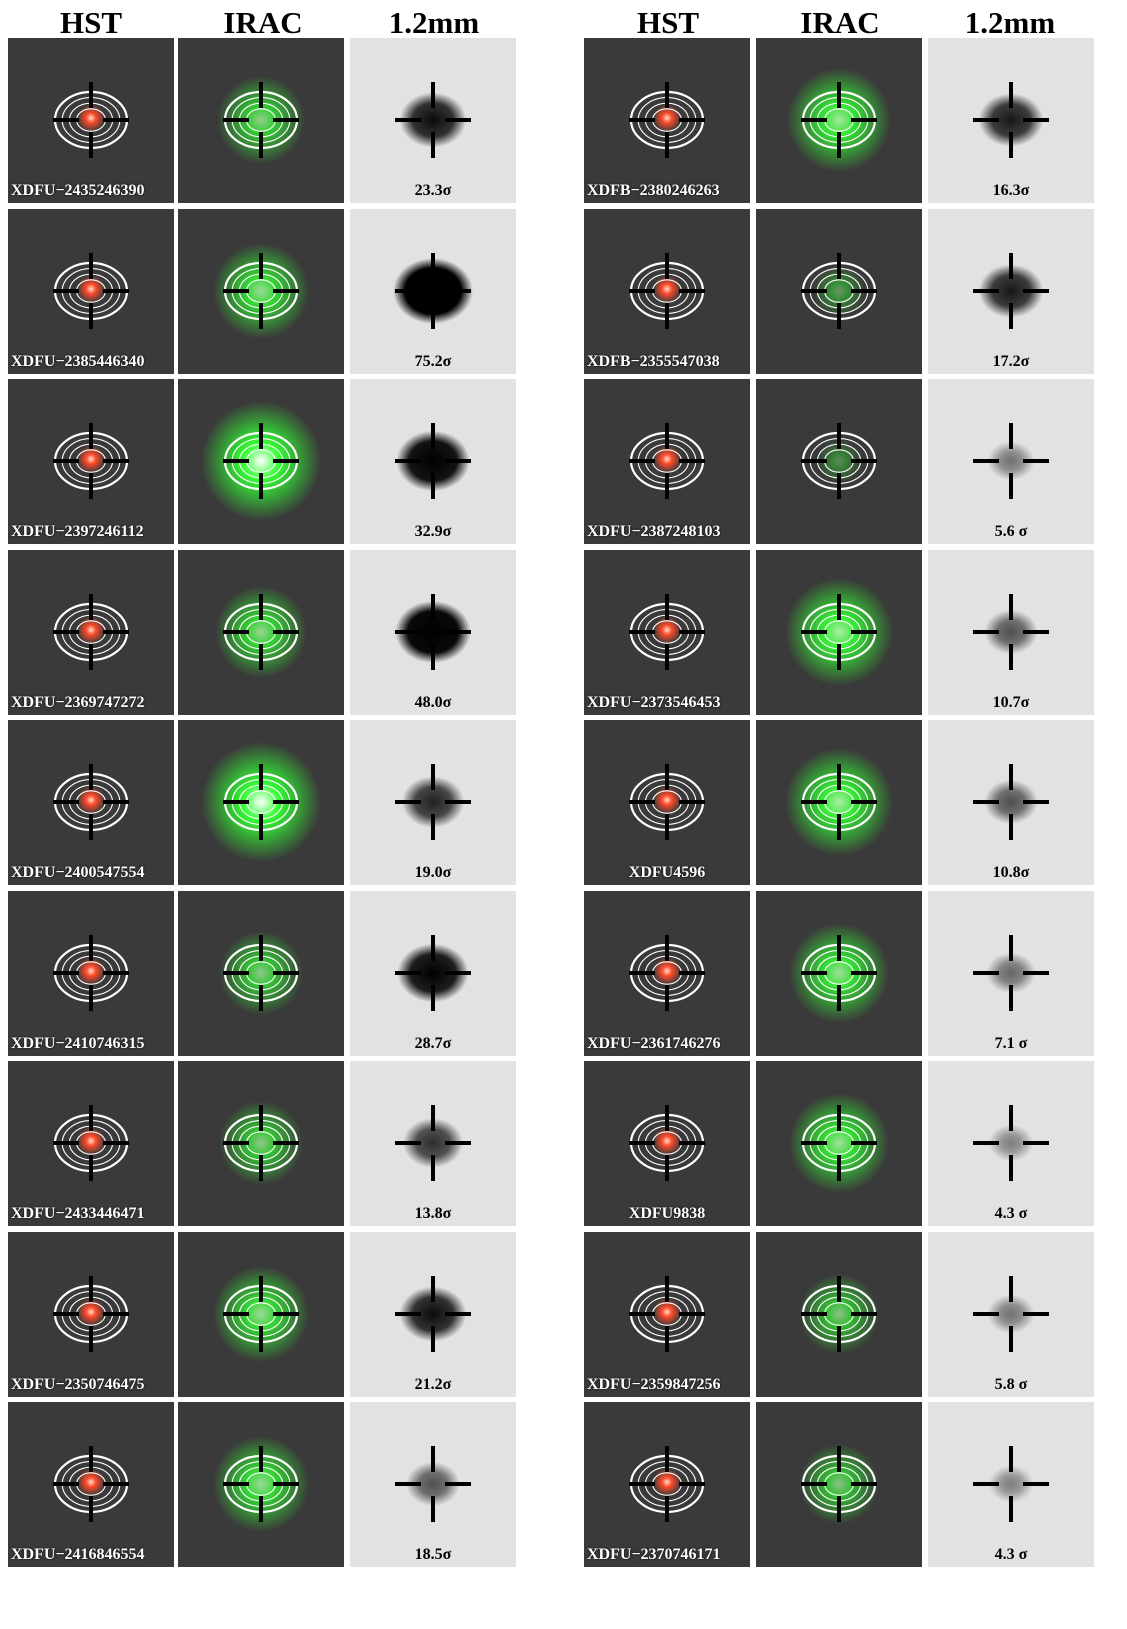  Describe the element at coordinates (1011, 190) in the screenshot. I see `detection-significance: 16.3σ` at that location.